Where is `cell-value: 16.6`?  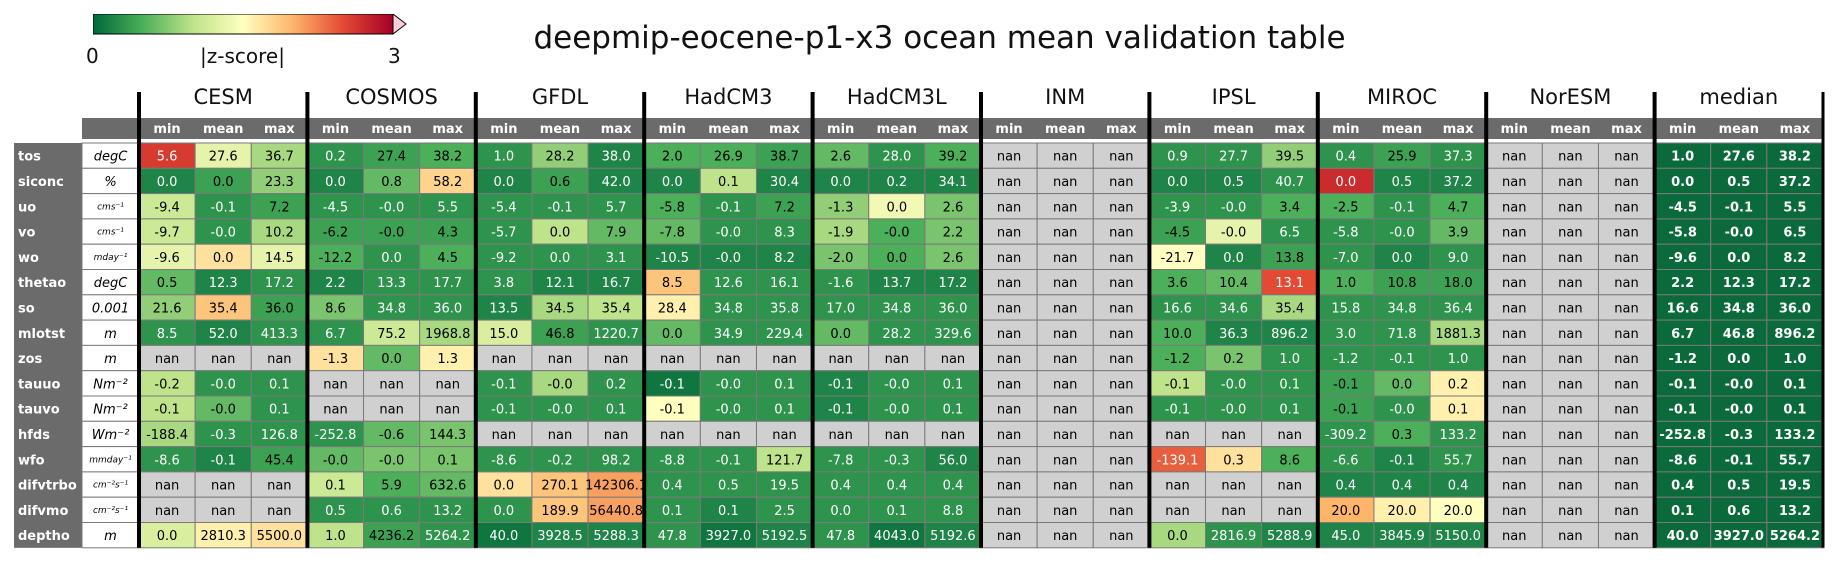
cell-value: 16.6 is located at coordinates (1177, 308).